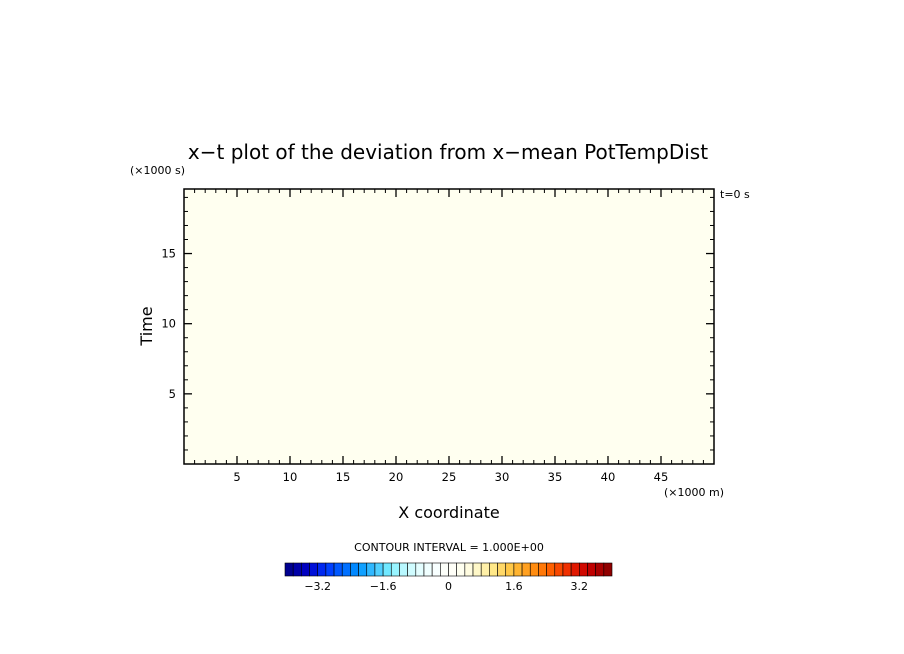 The height and width of the screenshot is (654, 904). I want to click on x-tick-label: 30, so click(502, 477).